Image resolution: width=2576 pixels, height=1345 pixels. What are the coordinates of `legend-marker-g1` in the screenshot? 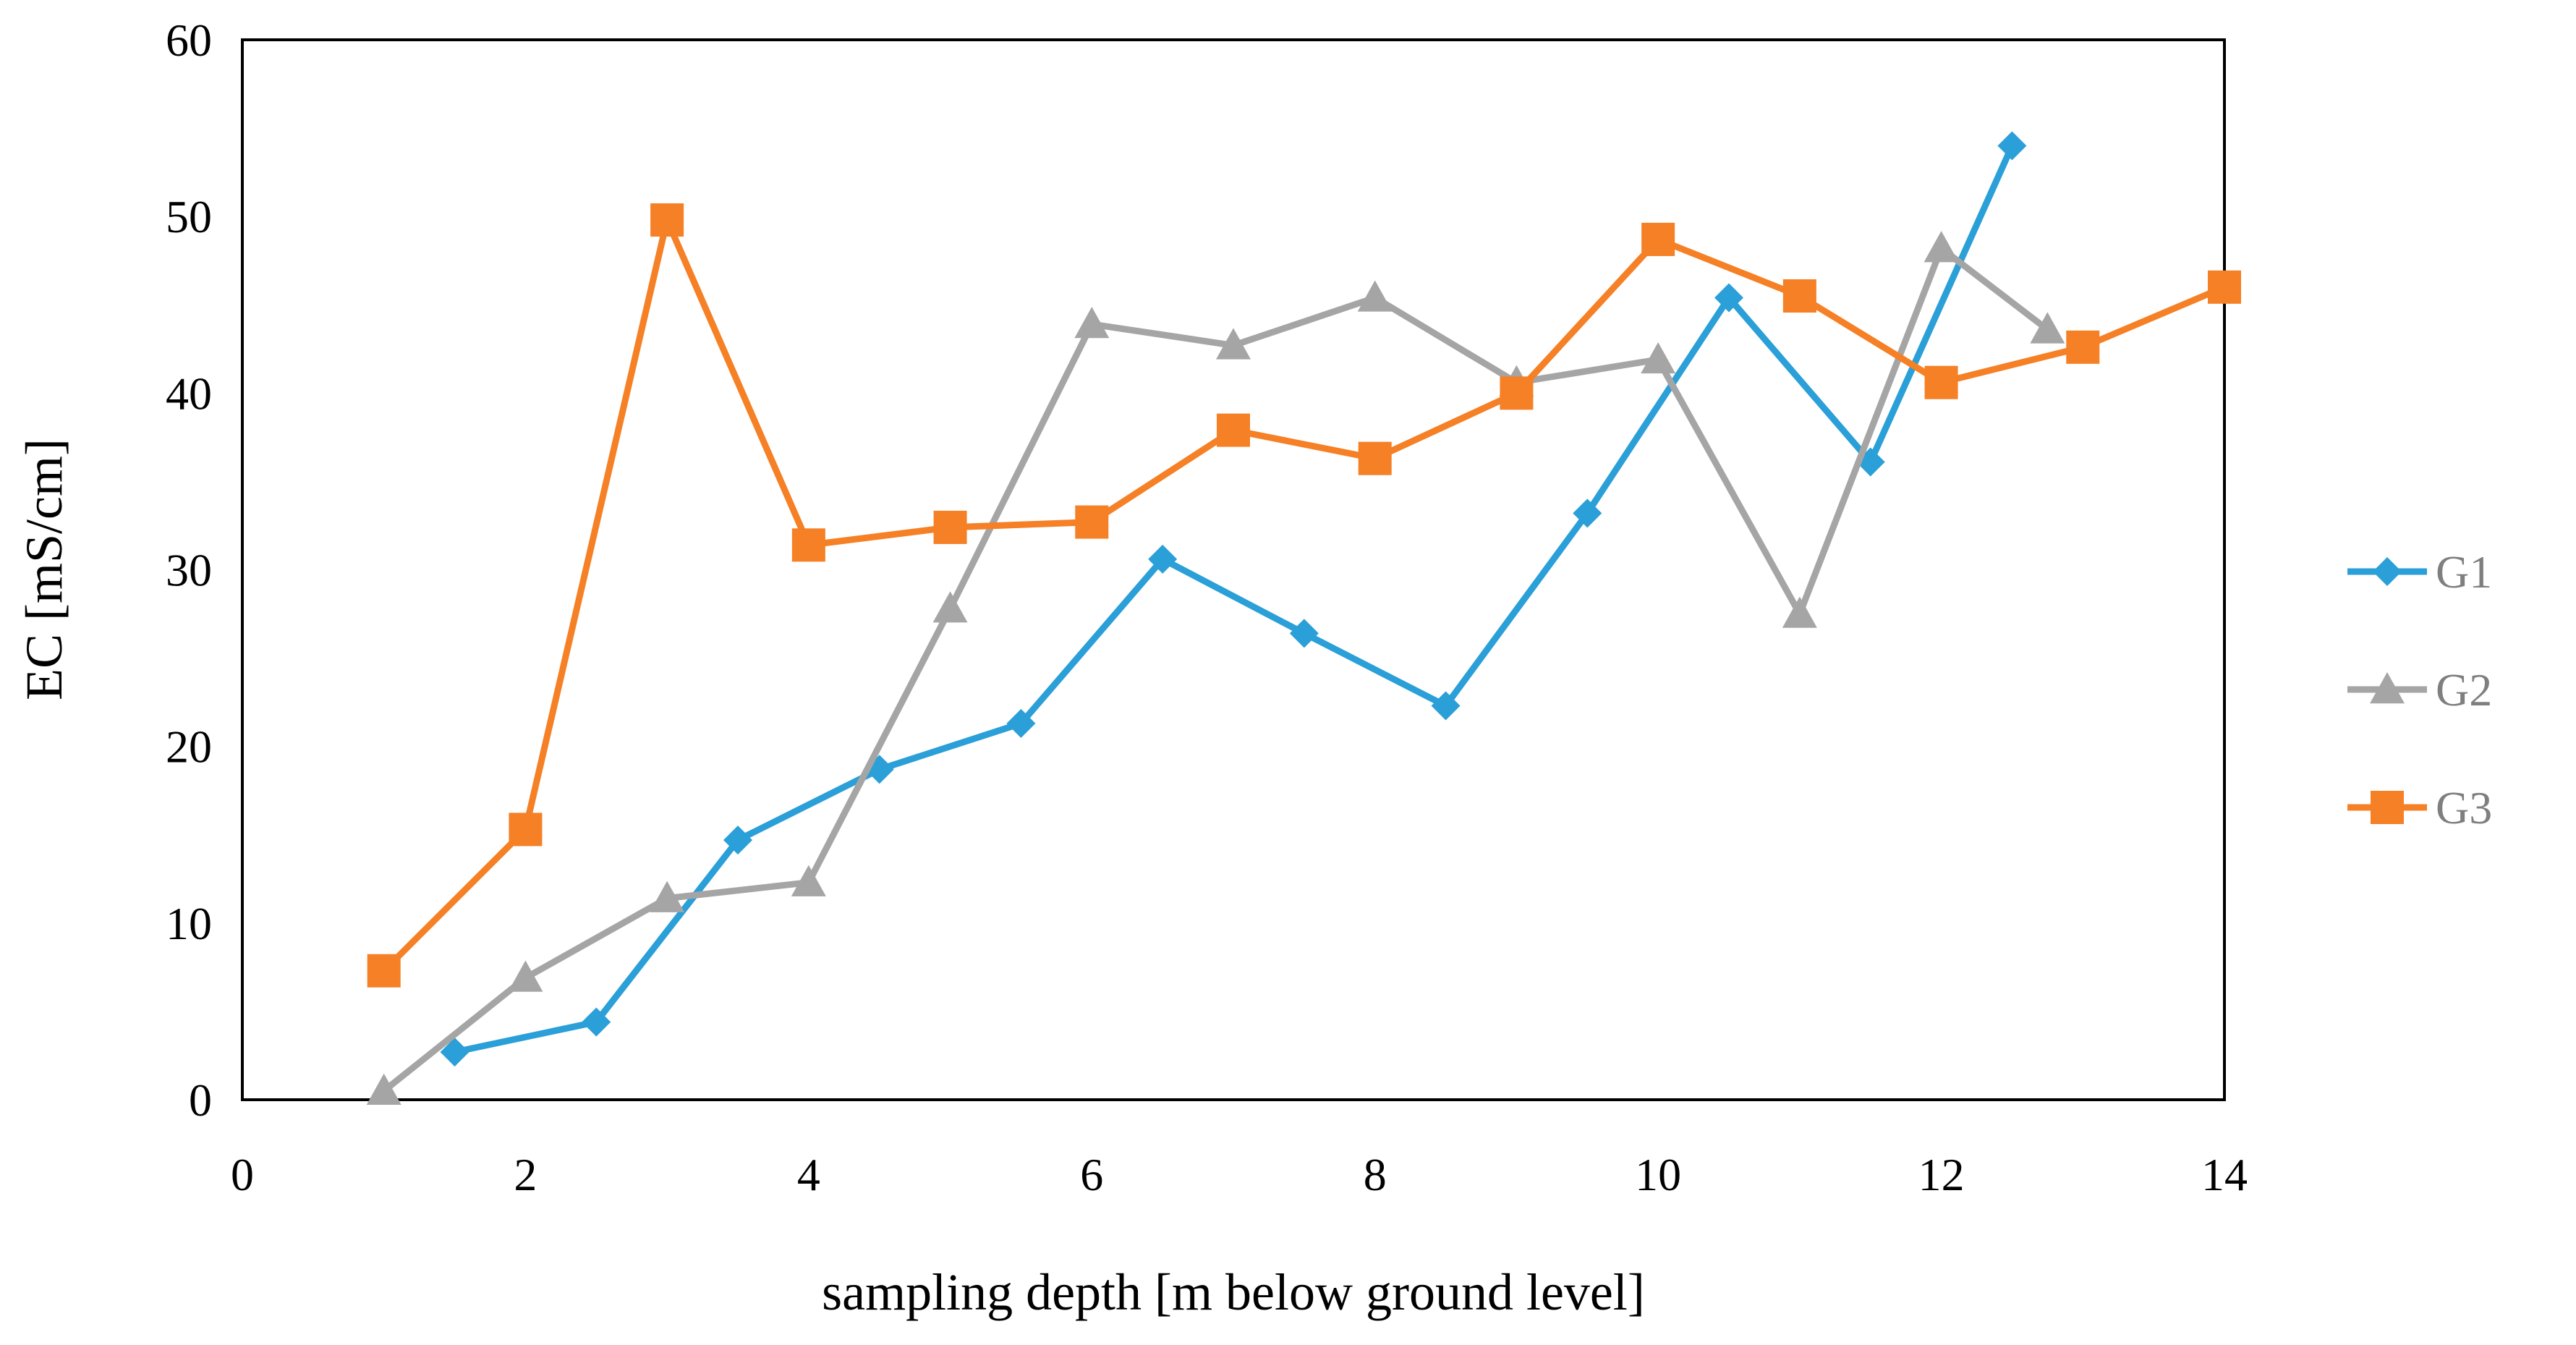 It's located at (2387, 571).